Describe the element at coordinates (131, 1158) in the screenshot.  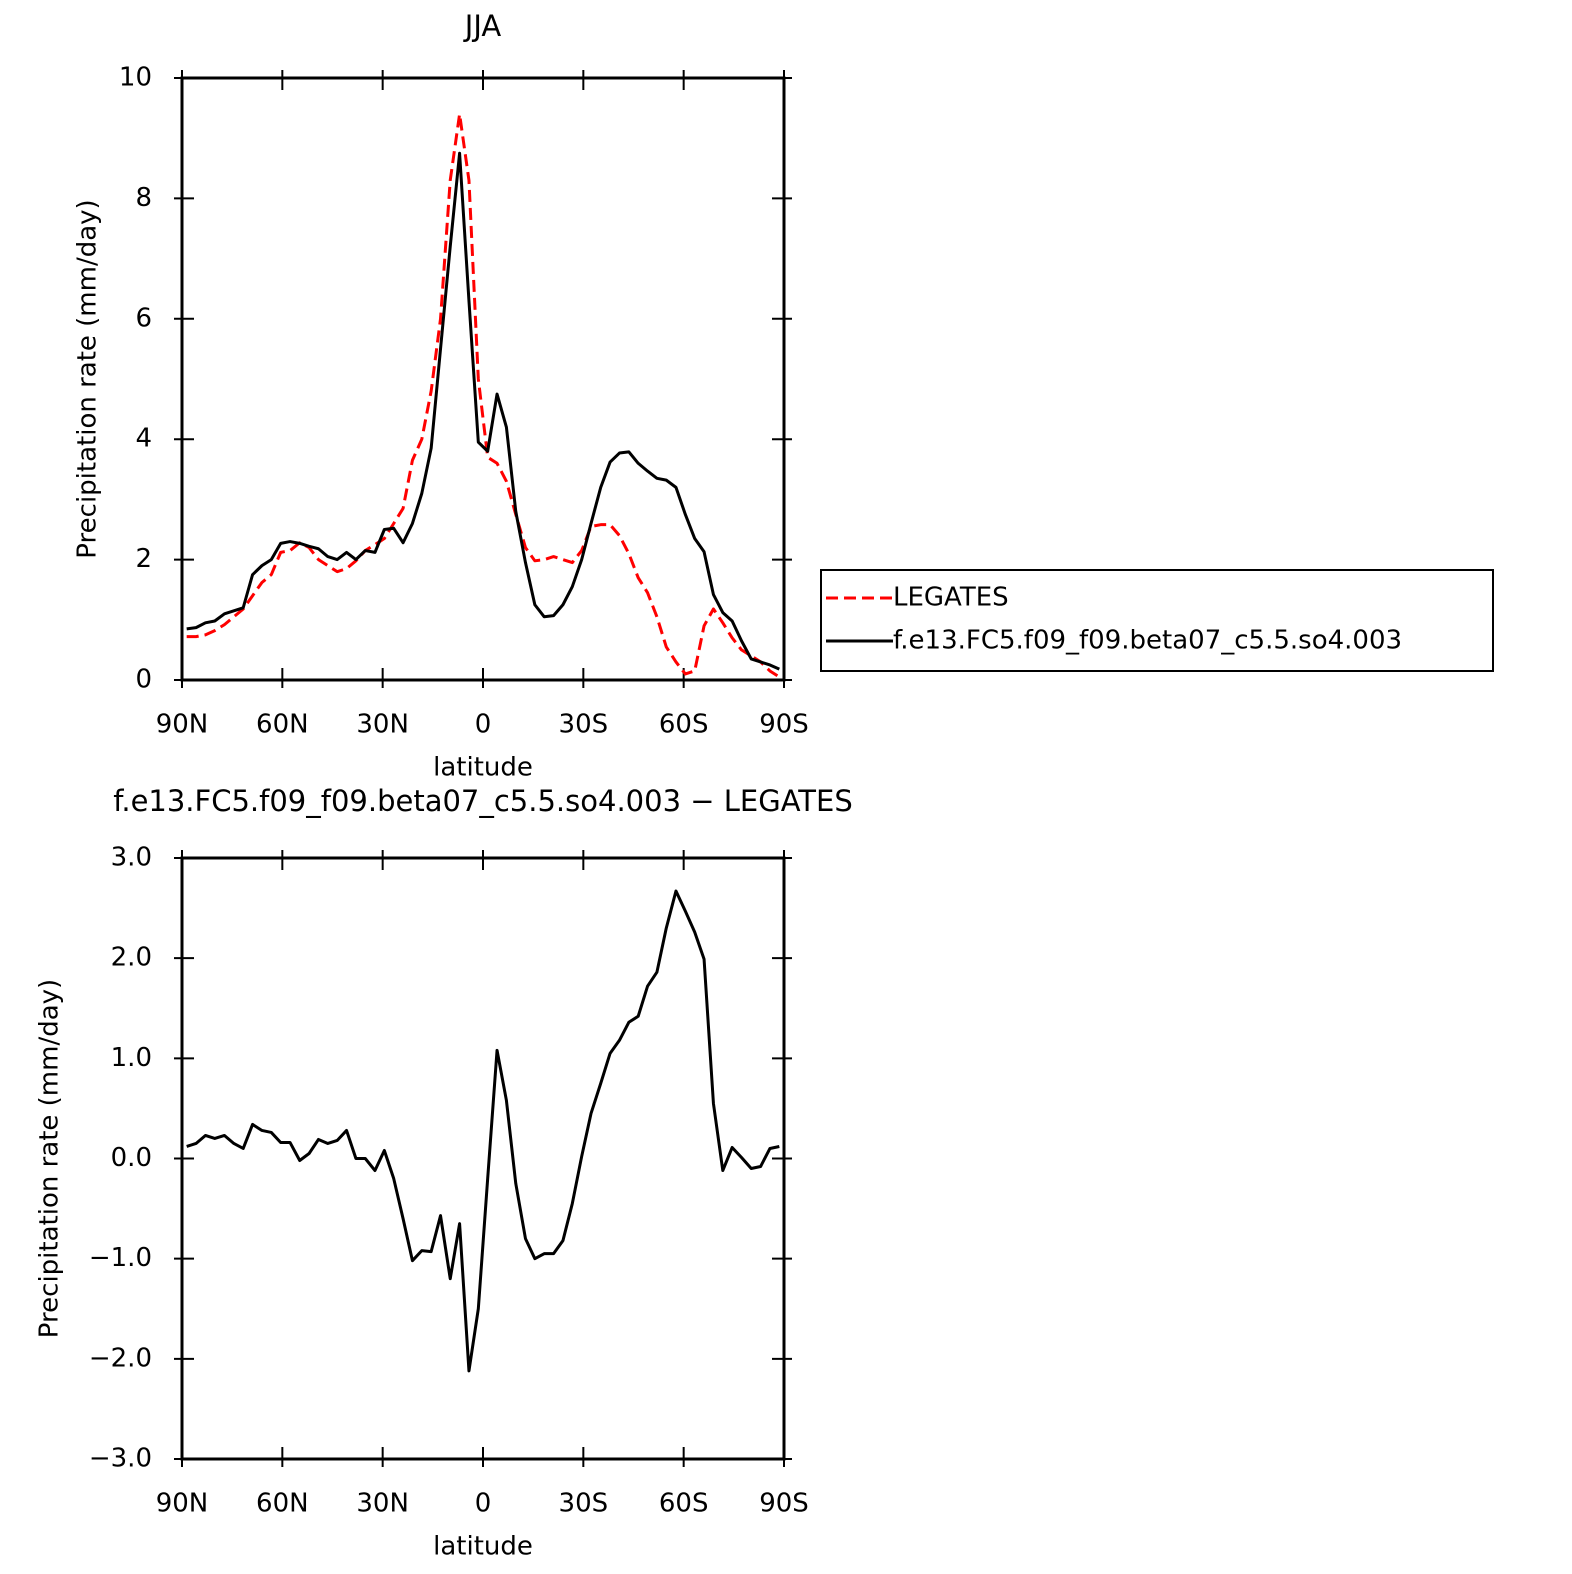
I see `y-tick-label: 0.0` at that location.